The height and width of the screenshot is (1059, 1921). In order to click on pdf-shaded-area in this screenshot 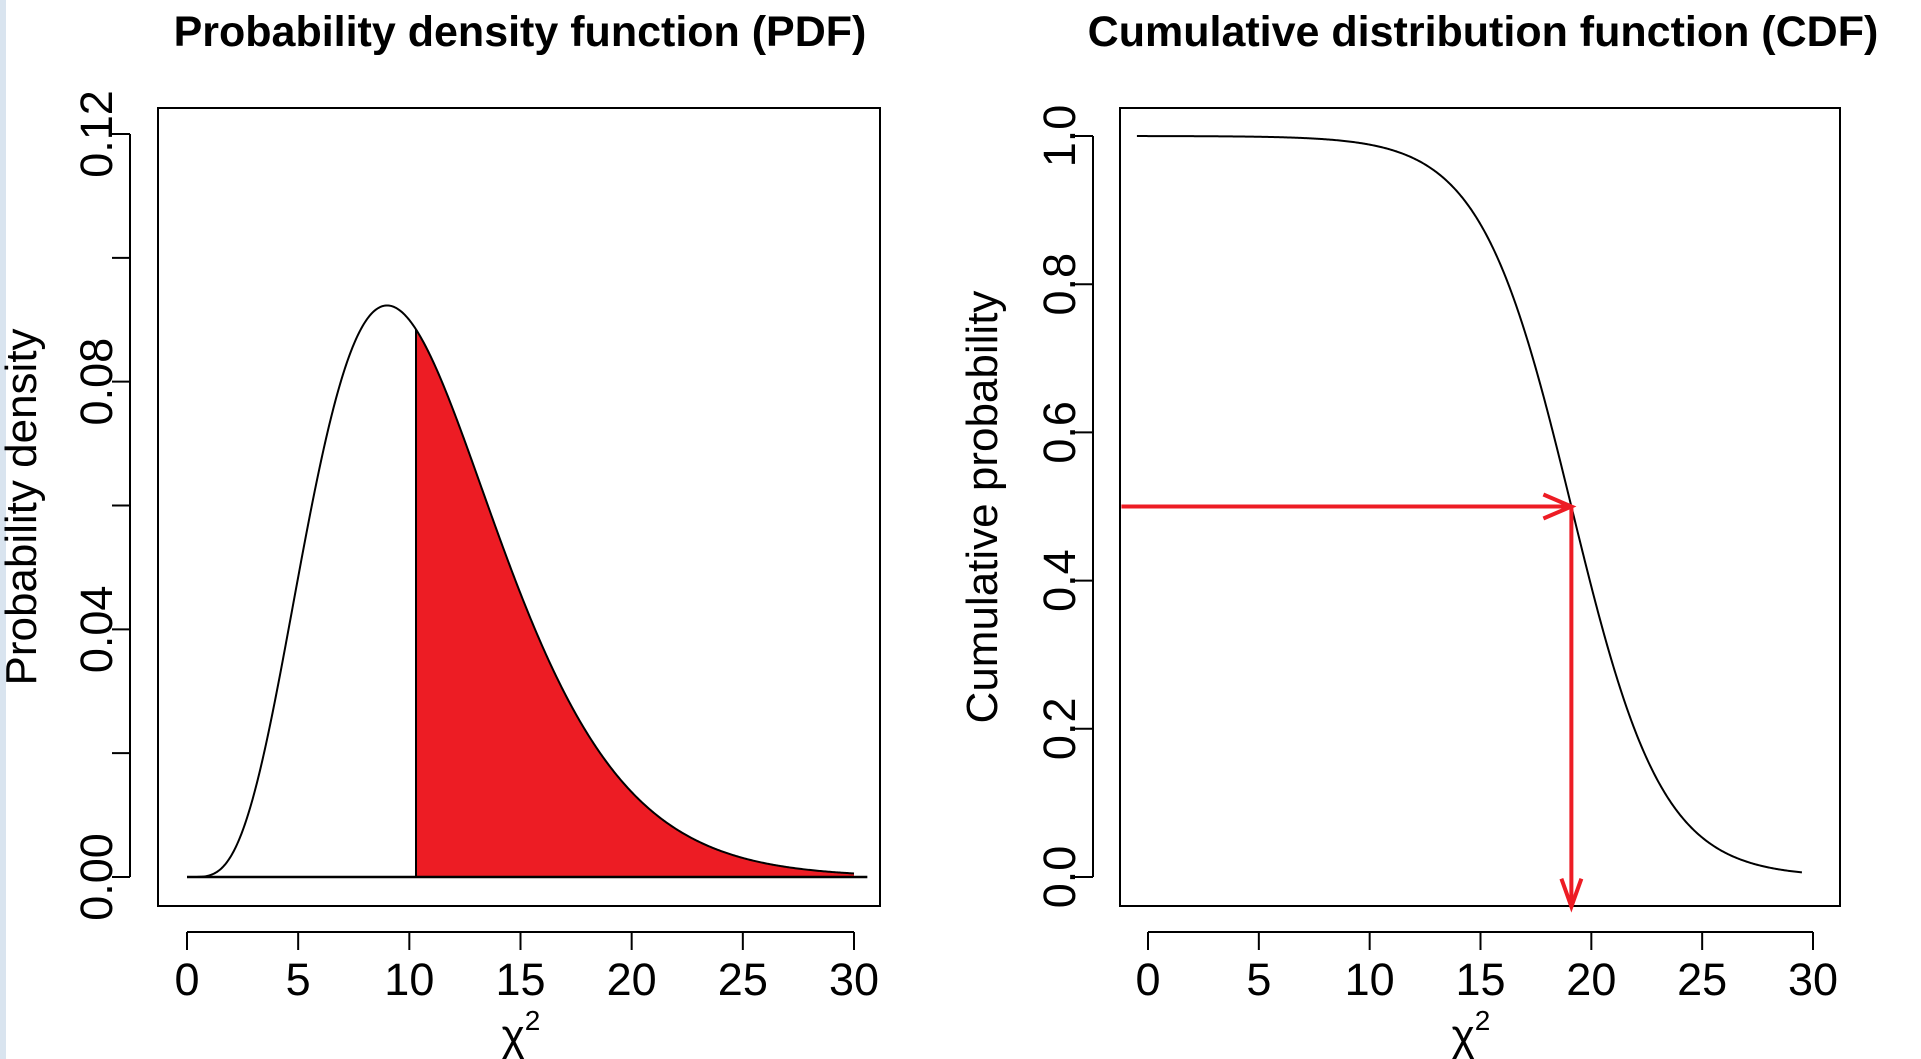, I will do `click(635, 603)`.